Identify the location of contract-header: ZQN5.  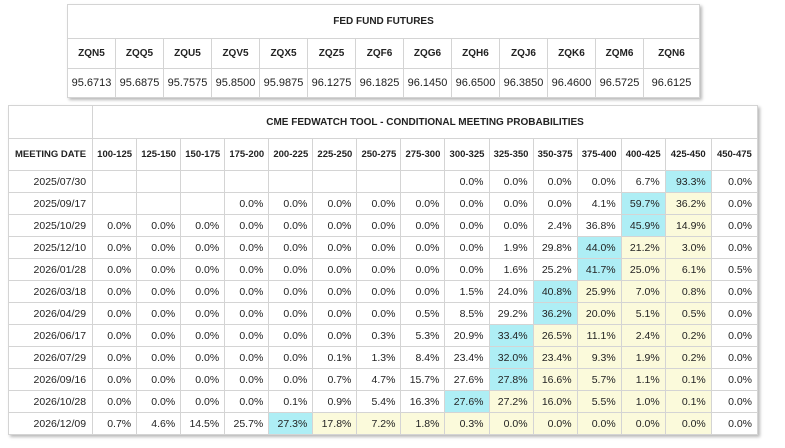
(91, 53).